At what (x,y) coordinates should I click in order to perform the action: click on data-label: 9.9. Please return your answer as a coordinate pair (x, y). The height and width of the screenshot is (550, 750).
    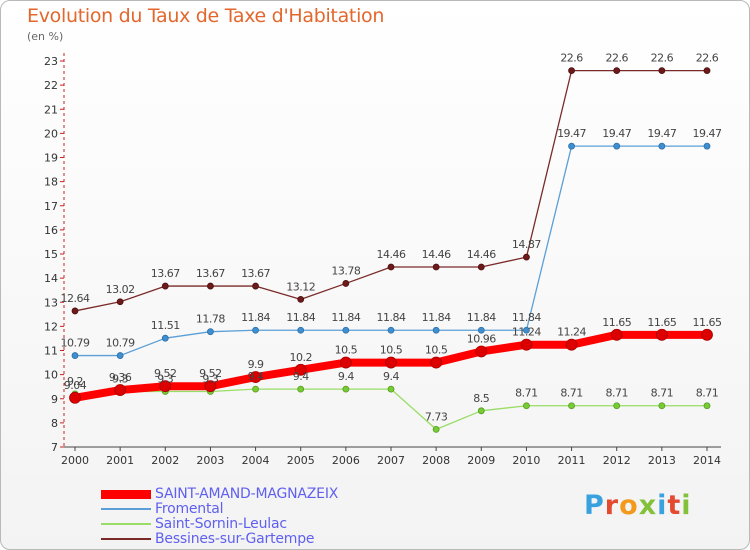
    Looking at the image, I should click on (256, 364).